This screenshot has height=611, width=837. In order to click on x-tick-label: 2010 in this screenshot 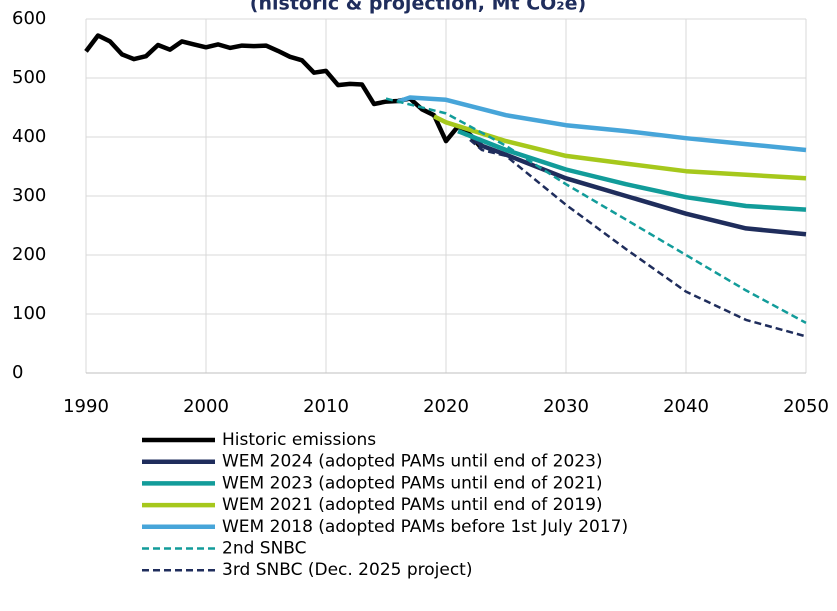, I will do `click(326, 406)`.